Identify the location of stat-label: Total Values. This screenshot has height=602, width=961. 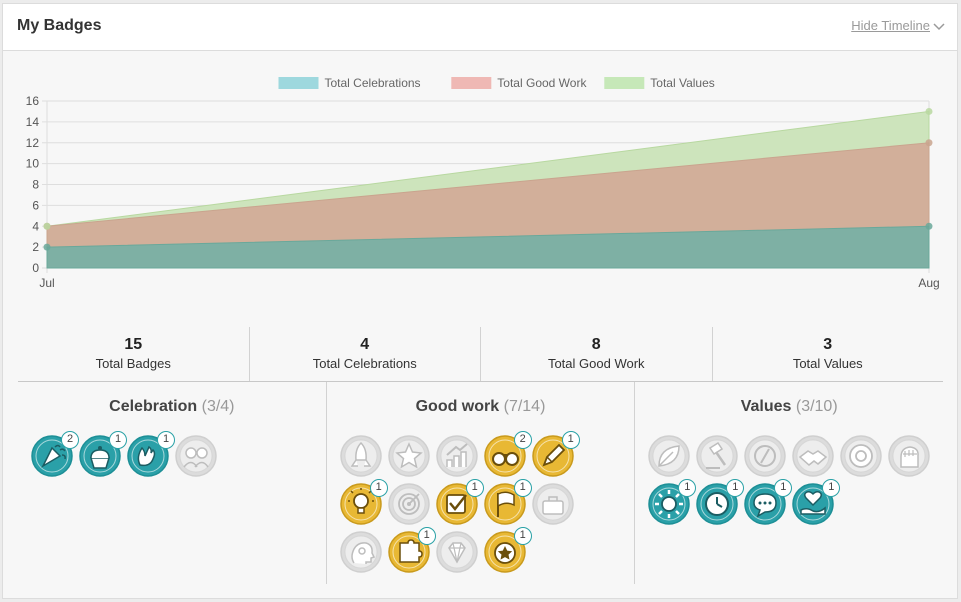
(827, 363).